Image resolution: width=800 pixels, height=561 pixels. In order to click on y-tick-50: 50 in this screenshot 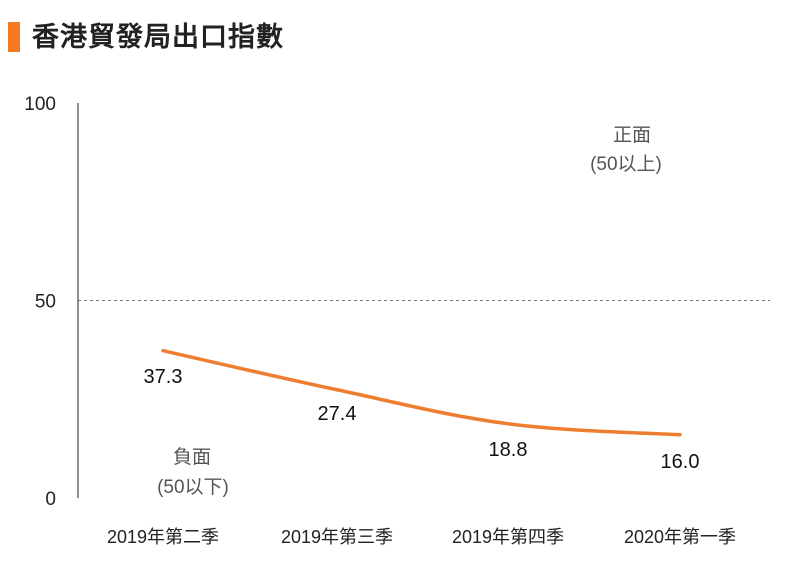, I will do `click(45, 302)`.